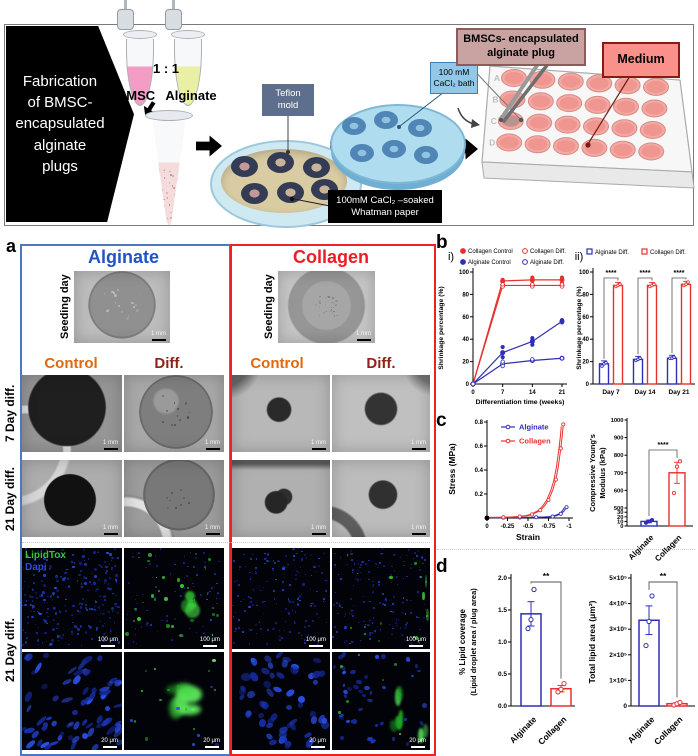 The width and height of the screenshot is (698, 756). What do you see at coordinates (473, 393) in the screenshot?
I see `x-tick: 0` at bounding box center [473, 393].